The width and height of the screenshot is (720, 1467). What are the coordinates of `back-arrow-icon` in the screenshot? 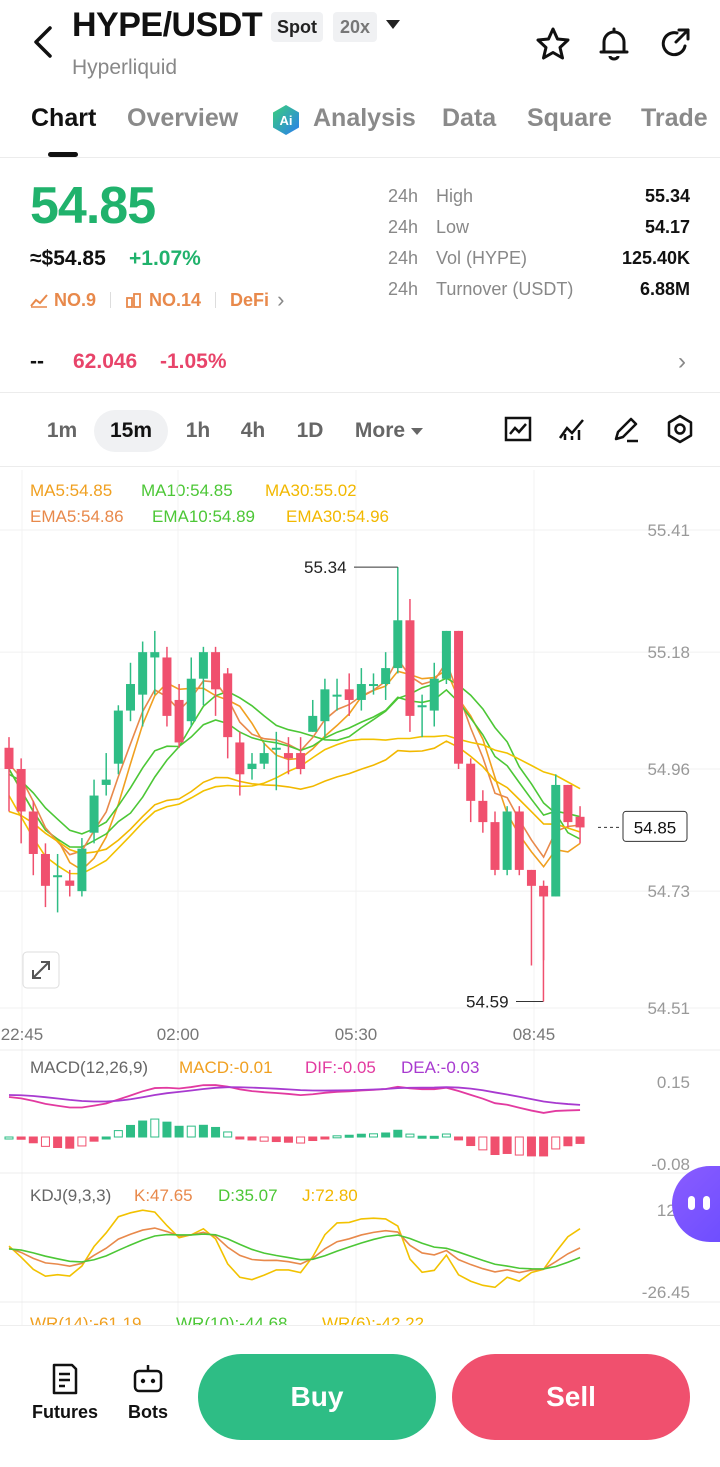 It's located at (43, 42).